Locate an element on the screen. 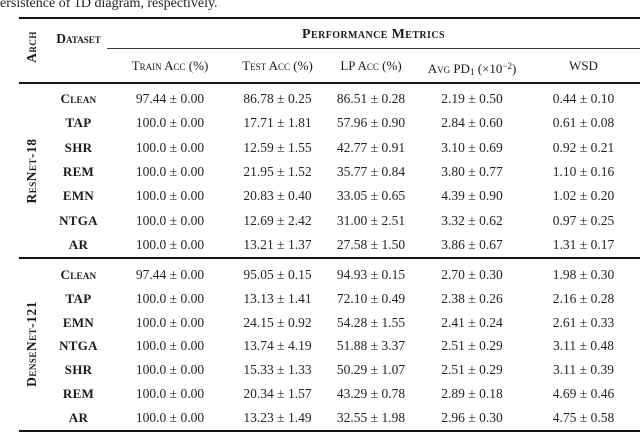 This screenshot has height=436, width=640. cell-test-acc: 20.83 ± 0.40 is located at coordinates (277, 196).